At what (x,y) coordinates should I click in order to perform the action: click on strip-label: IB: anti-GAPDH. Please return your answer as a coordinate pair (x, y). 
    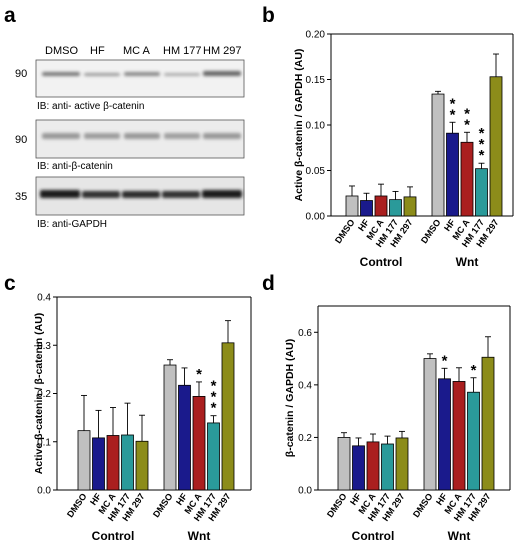
    Looking at the image, I should click on (72, 224).